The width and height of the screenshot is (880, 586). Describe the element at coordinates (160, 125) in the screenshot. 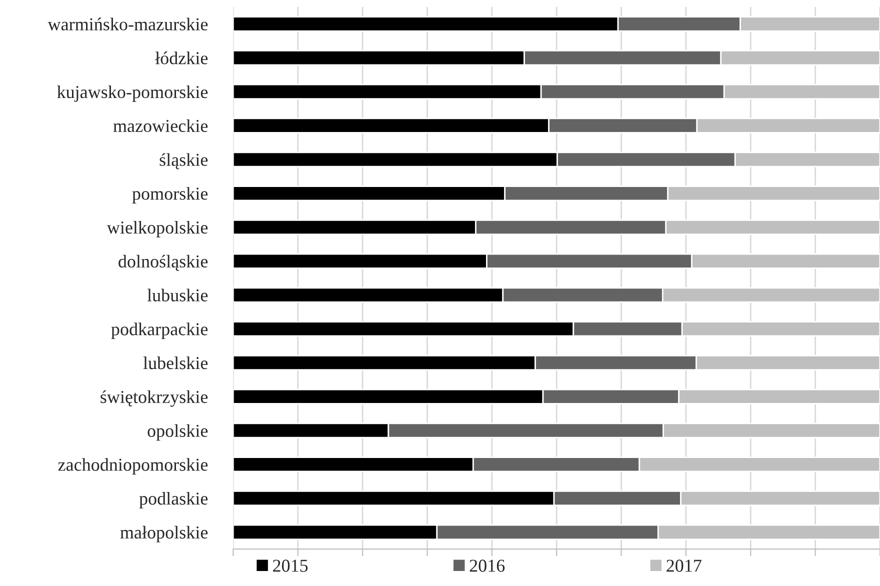

I see `y-tick-label: mazowieckie` at that location.